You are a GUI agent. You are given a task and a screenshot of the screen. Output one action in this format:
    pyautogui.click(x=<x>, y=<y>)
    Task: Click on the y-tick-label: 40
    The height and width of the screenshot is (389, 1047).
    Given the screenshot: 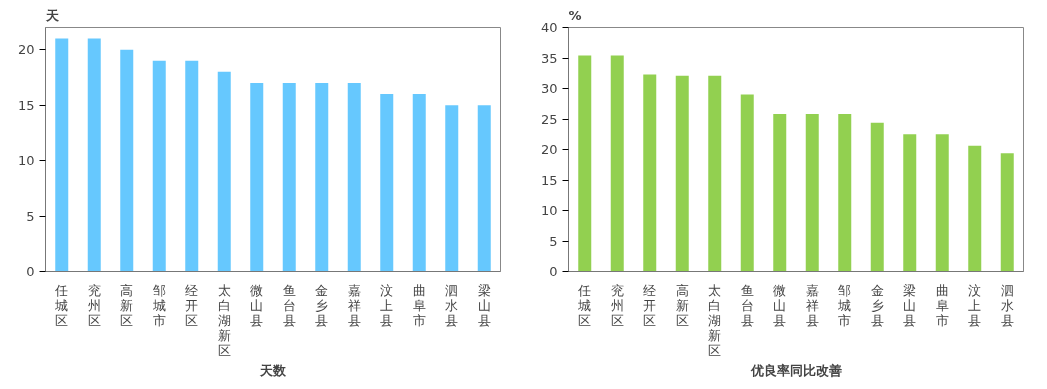 What is the action you would take?
    pyautogui.click(x=549, y=27)
    